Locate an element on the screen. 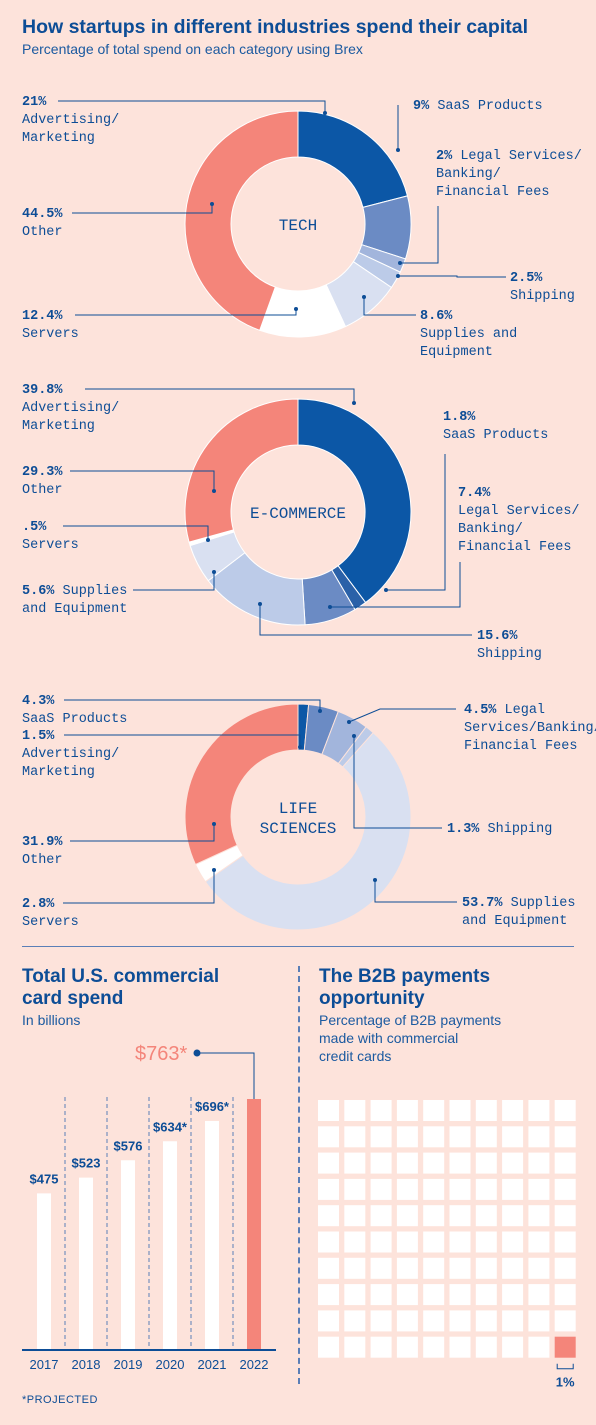 The height and width of the screenshot is (1425, 596). slice-label: 4.3% SaaS Products is located at coordinates (74, 710).